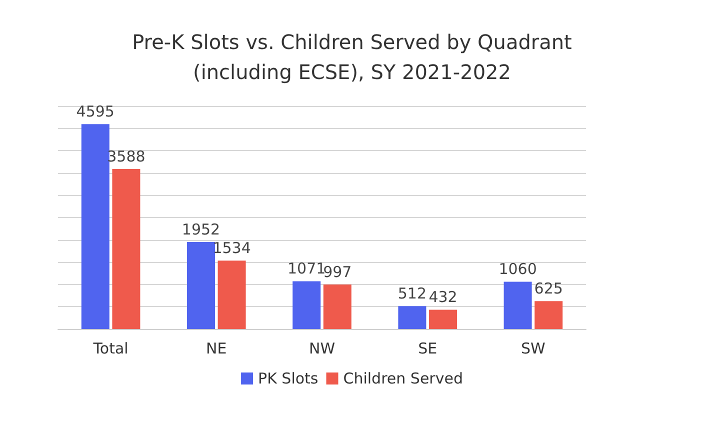 This screenshot has width=704, height=421. I want to click on x-tick-label: NW, so click(322, 349).